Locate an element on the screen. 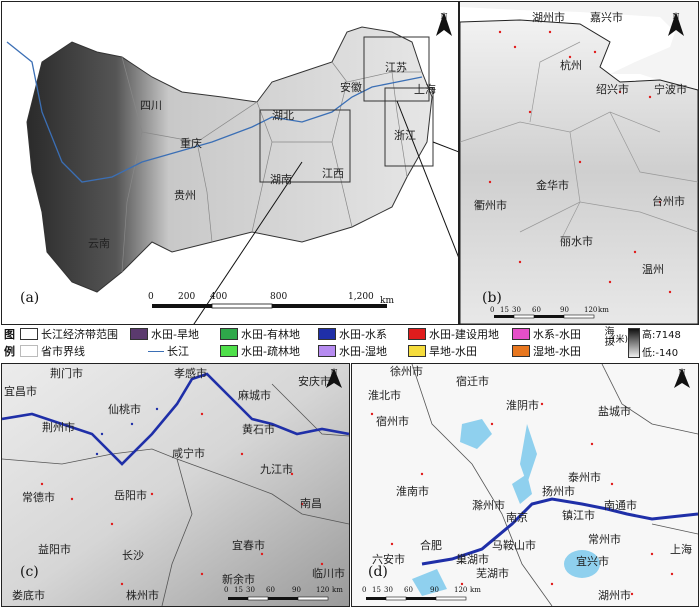 The image size is (700, 607). legend-title: 例 is located at coordinates (9, 351).